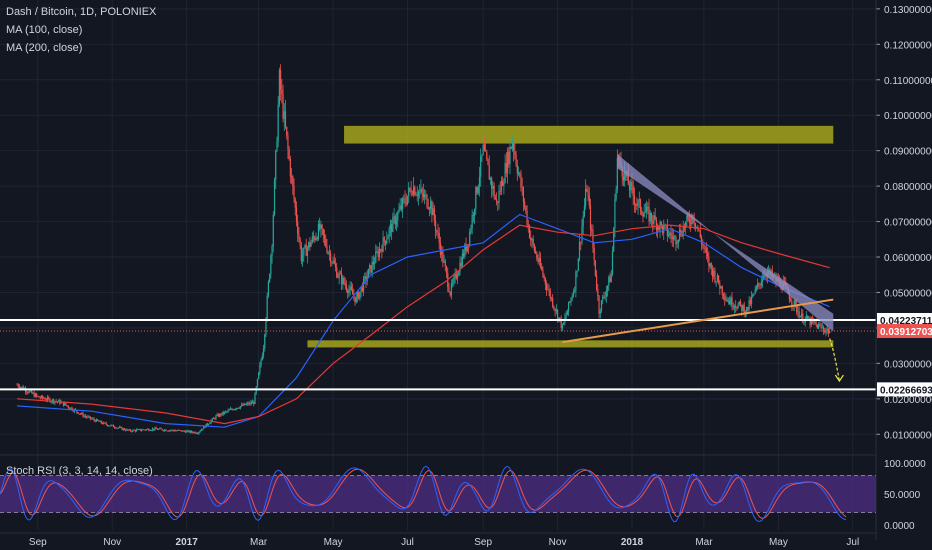 The image size is (932, 550). Describe the element at coordinates (79, 471) in the screenshot. I see `stoch-rsi-legend: Stoch RSI (3, 3, 14, 14, close)` at that location.